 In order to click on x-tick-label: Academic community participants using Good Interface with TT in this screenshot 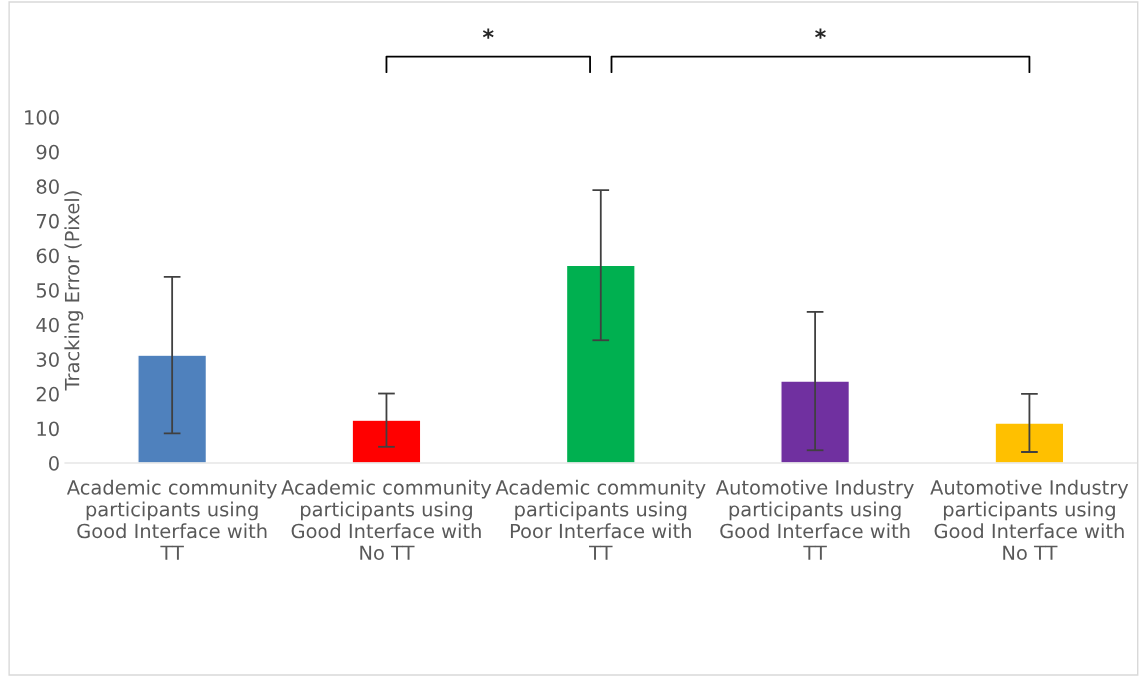, I will do `click(171, 519)`.